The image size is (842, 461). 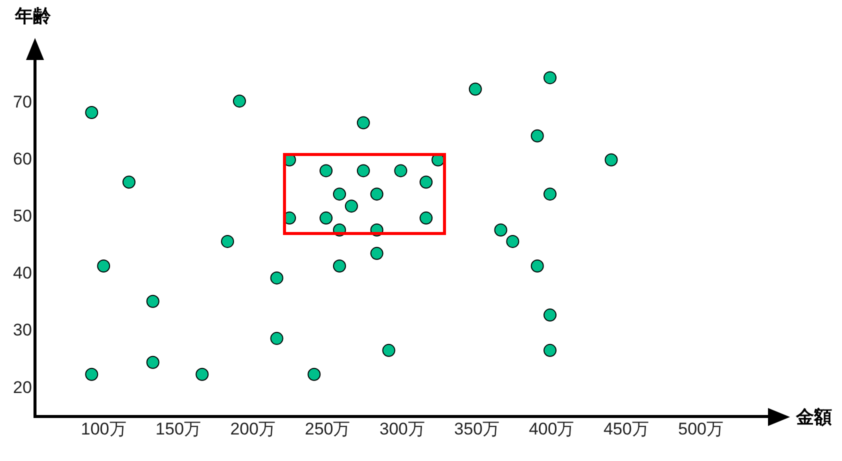 What do you see at coordinates (22, 159) in the screenshot?
I see `y-tick-label: 60` at bounding box center [22, 159].